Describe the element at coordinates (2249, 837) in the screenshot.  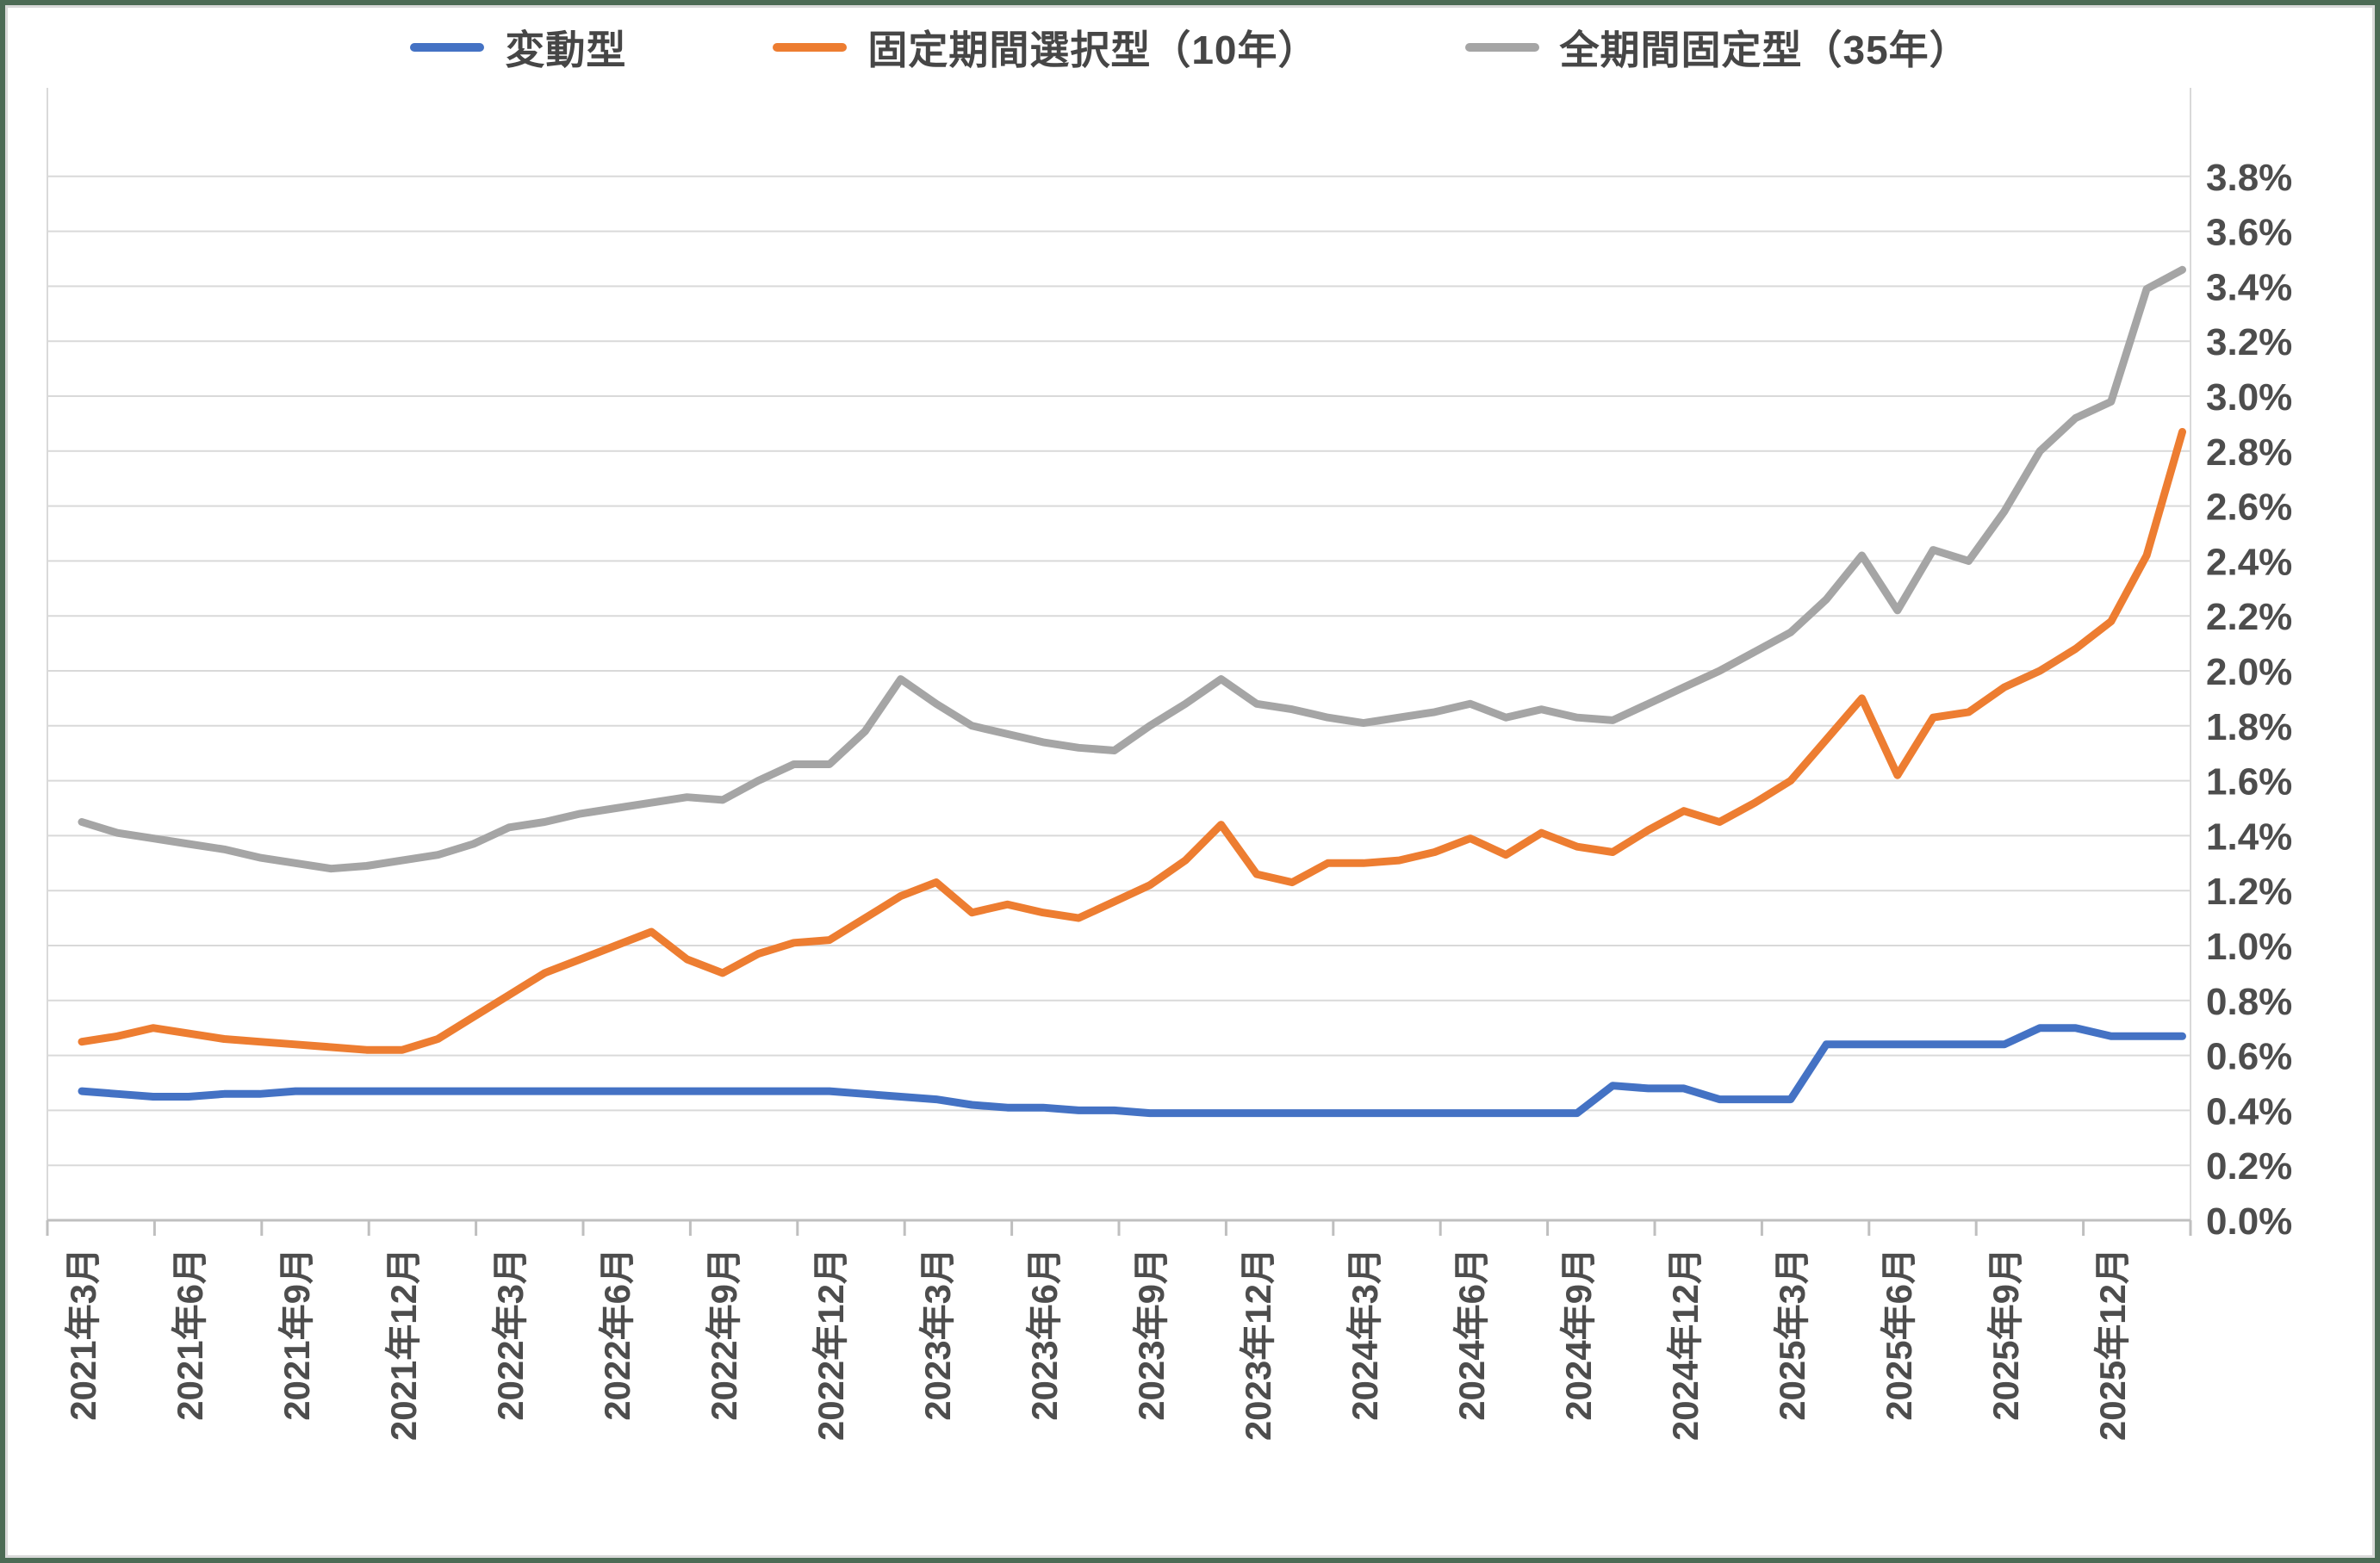
I see `y-axis-label: 1.4%` at that location.